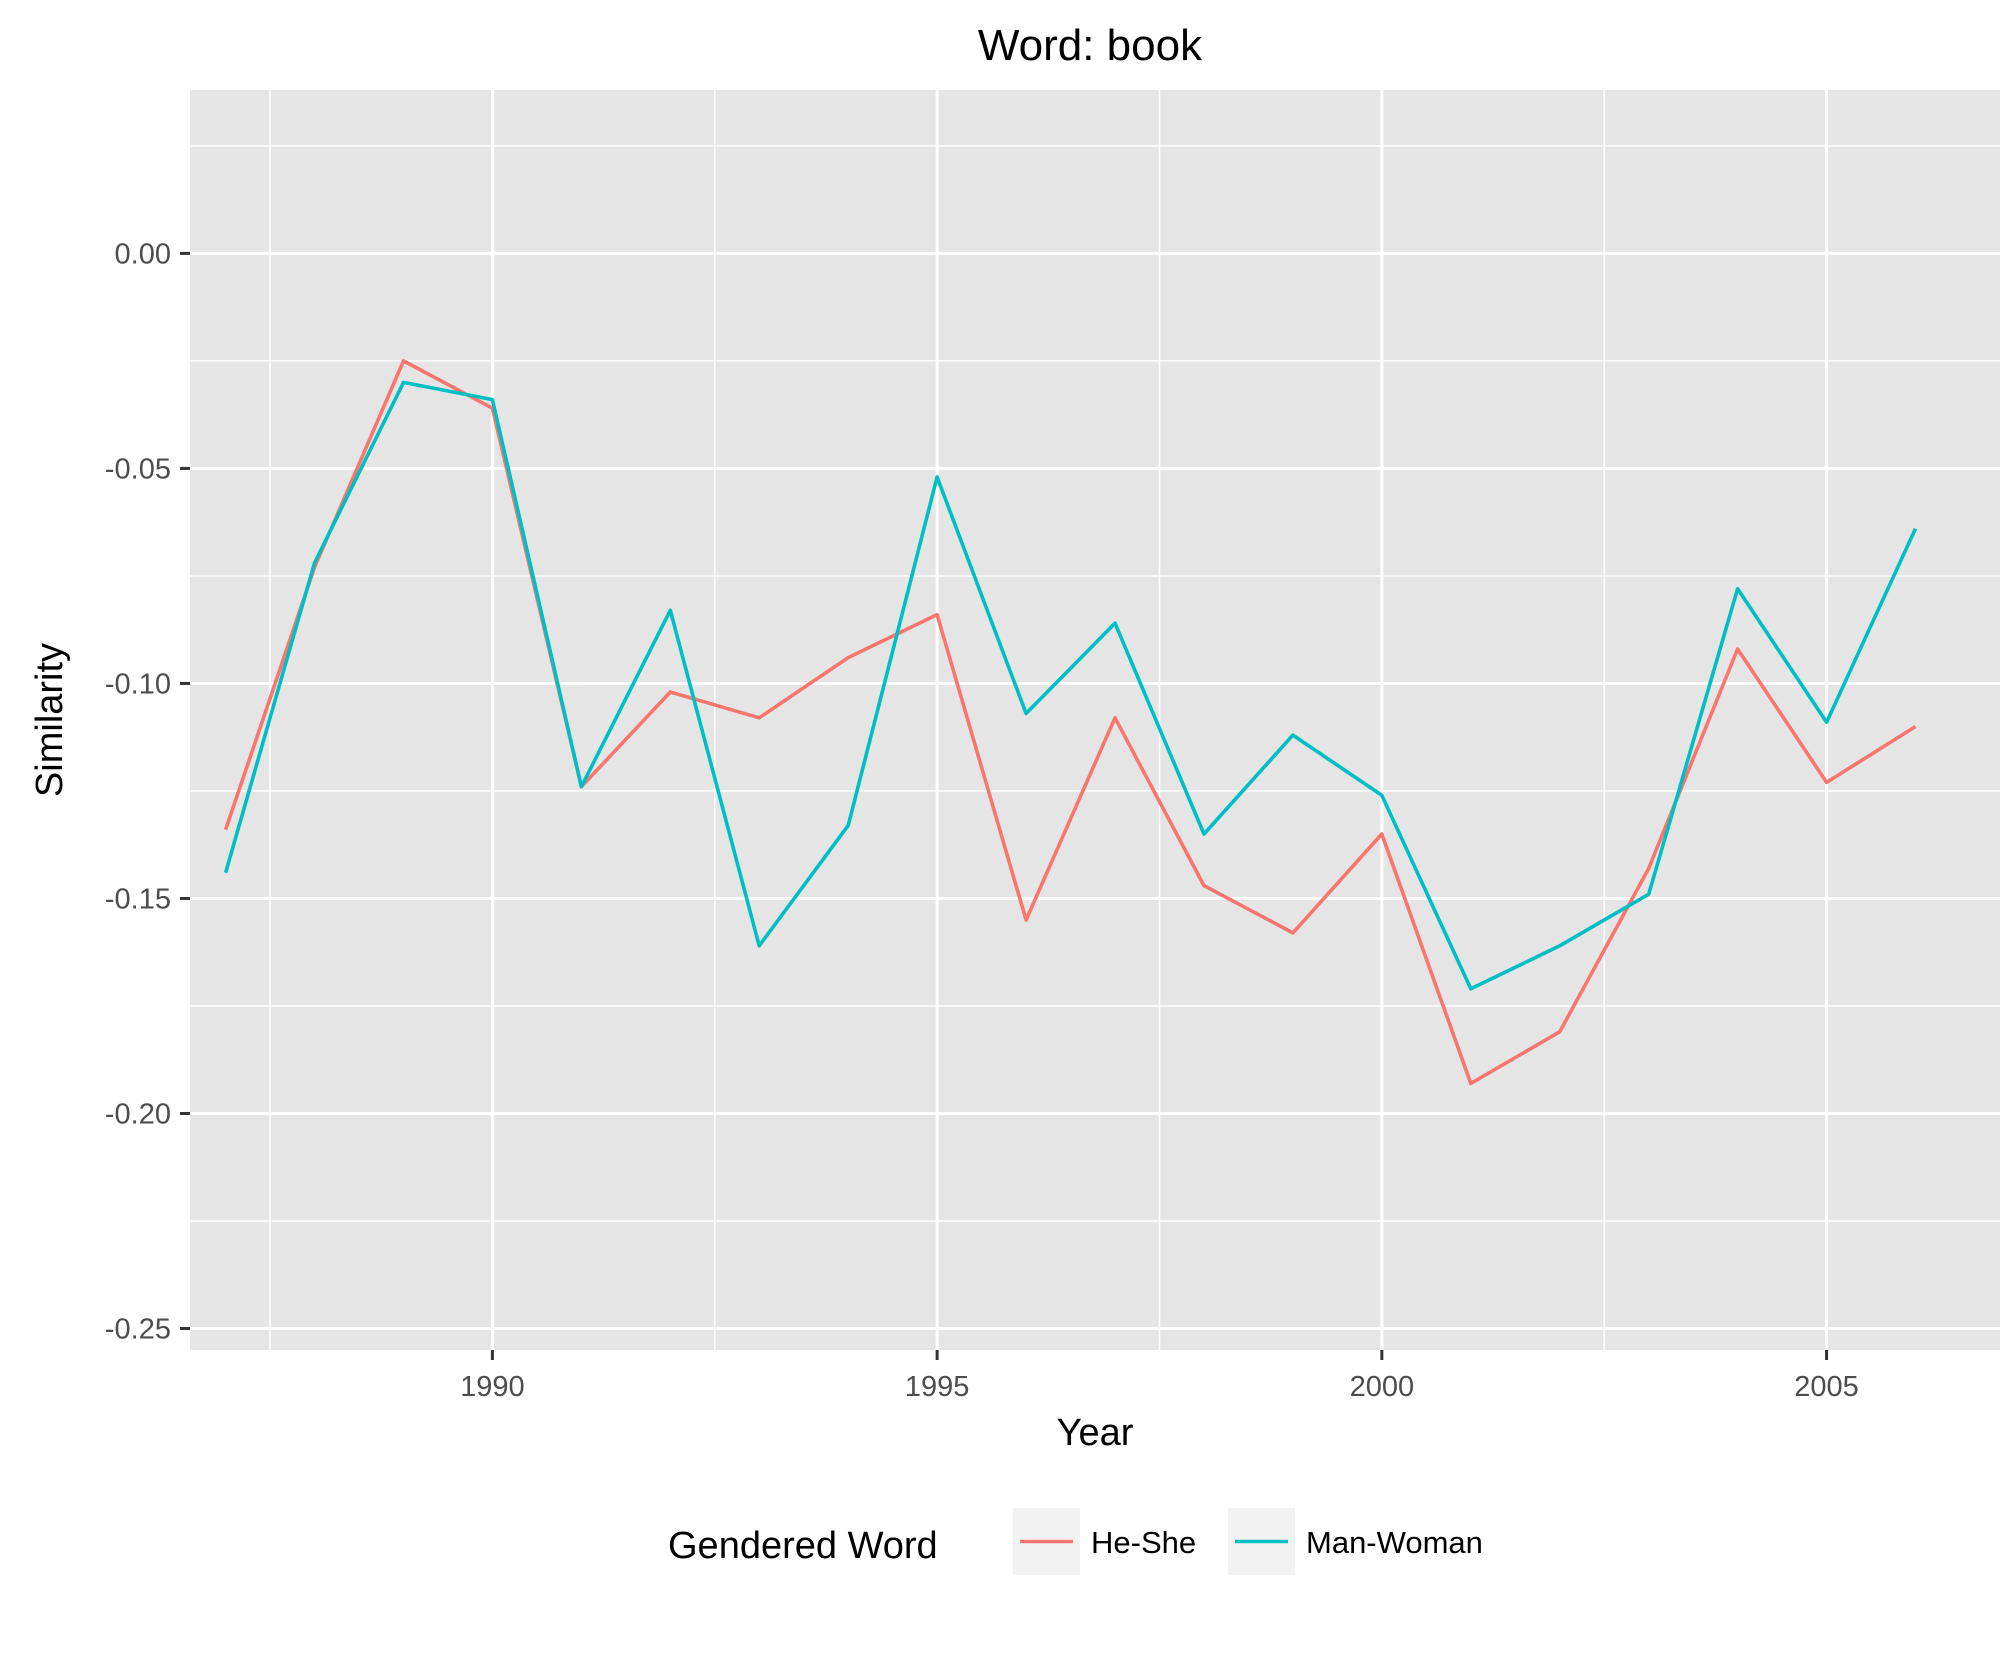 This screenshot has width=2016, height=1654. I want to click on x-axis: 1990 1995 2000 2005, so click(1159, 1376).